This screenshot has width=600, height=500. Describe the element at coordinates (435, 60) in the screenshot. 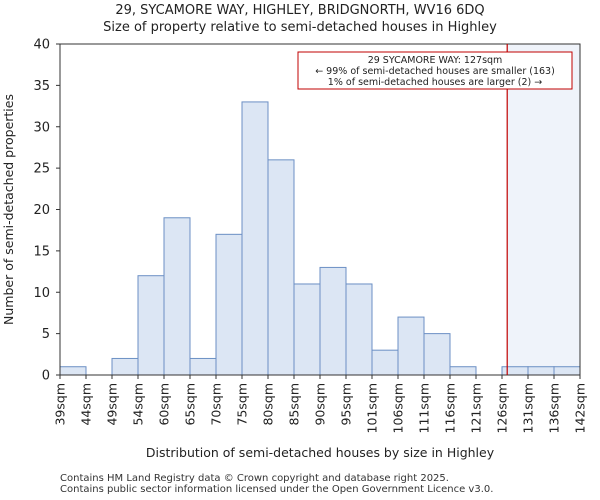

I see `annotation-line-1: 29 SYCAMORE WAY: 127sqm` at that location.